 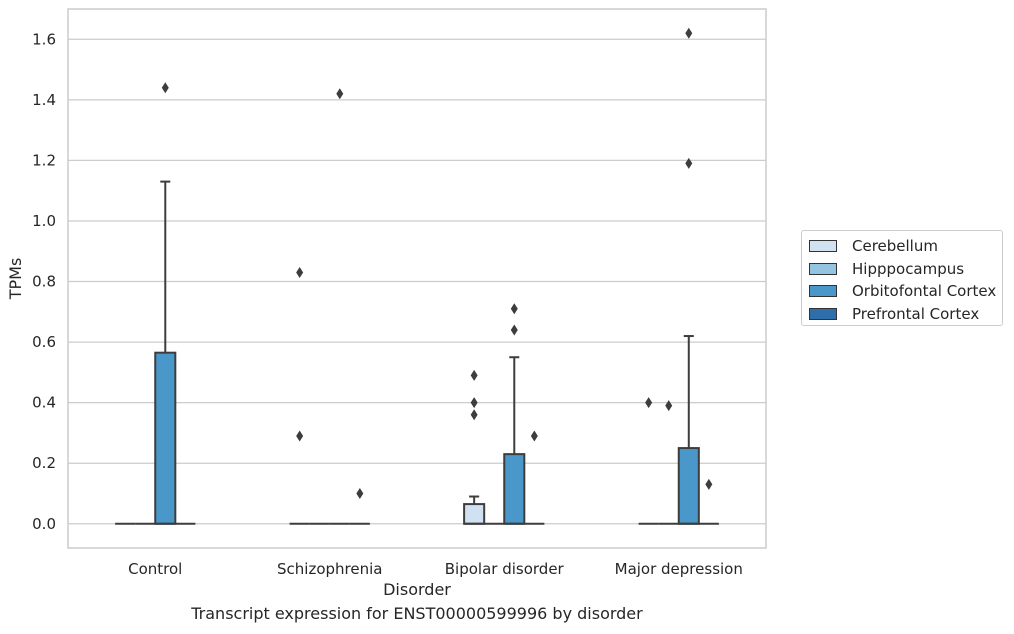 I want to click on legend-label: Orbitofontal Cortex, so click(x=924, y=291).